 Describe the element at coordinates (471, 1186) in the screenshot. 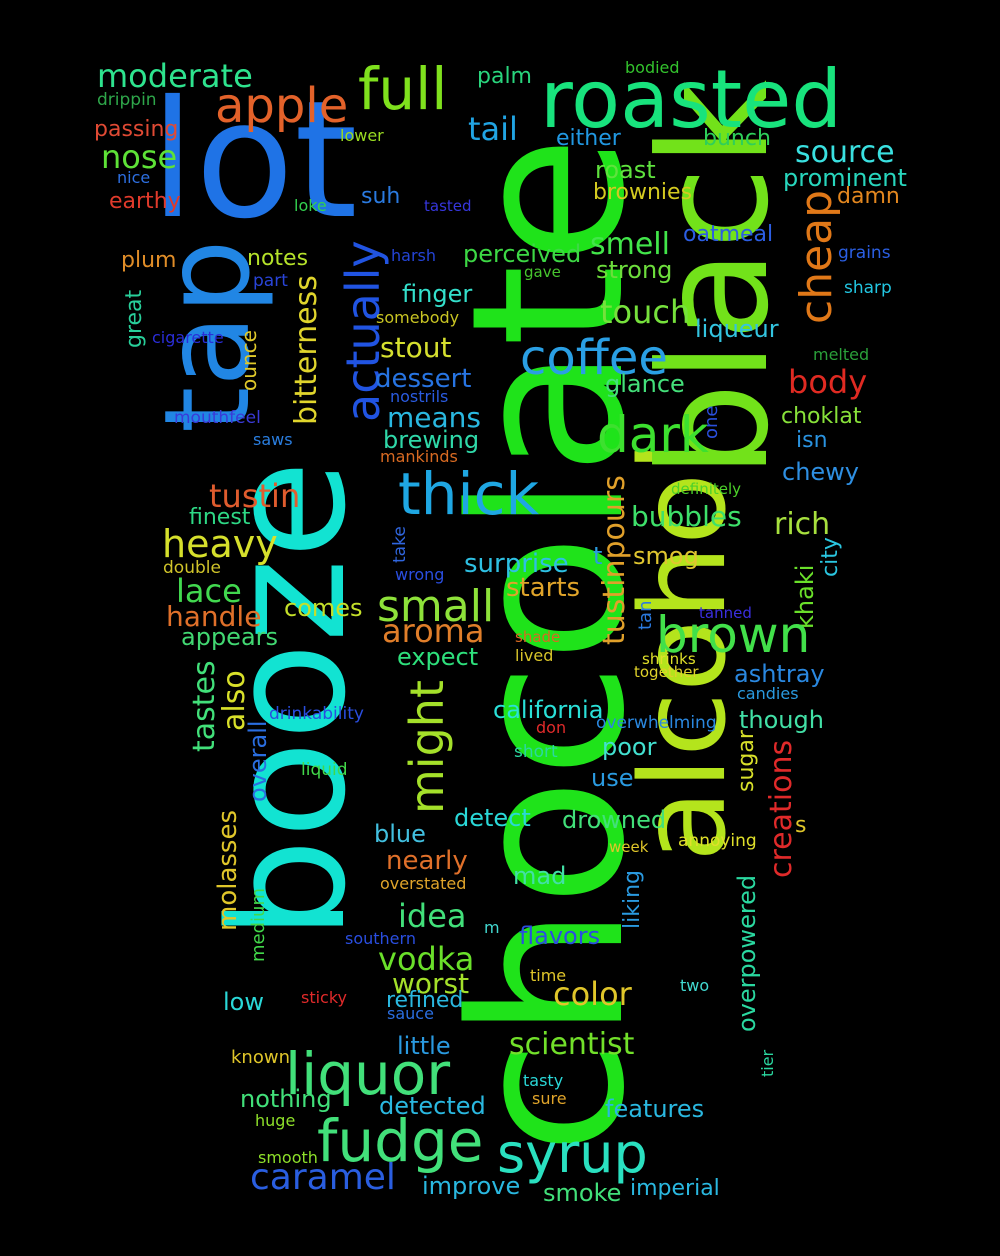

I see `word-improve: improve` at that location.